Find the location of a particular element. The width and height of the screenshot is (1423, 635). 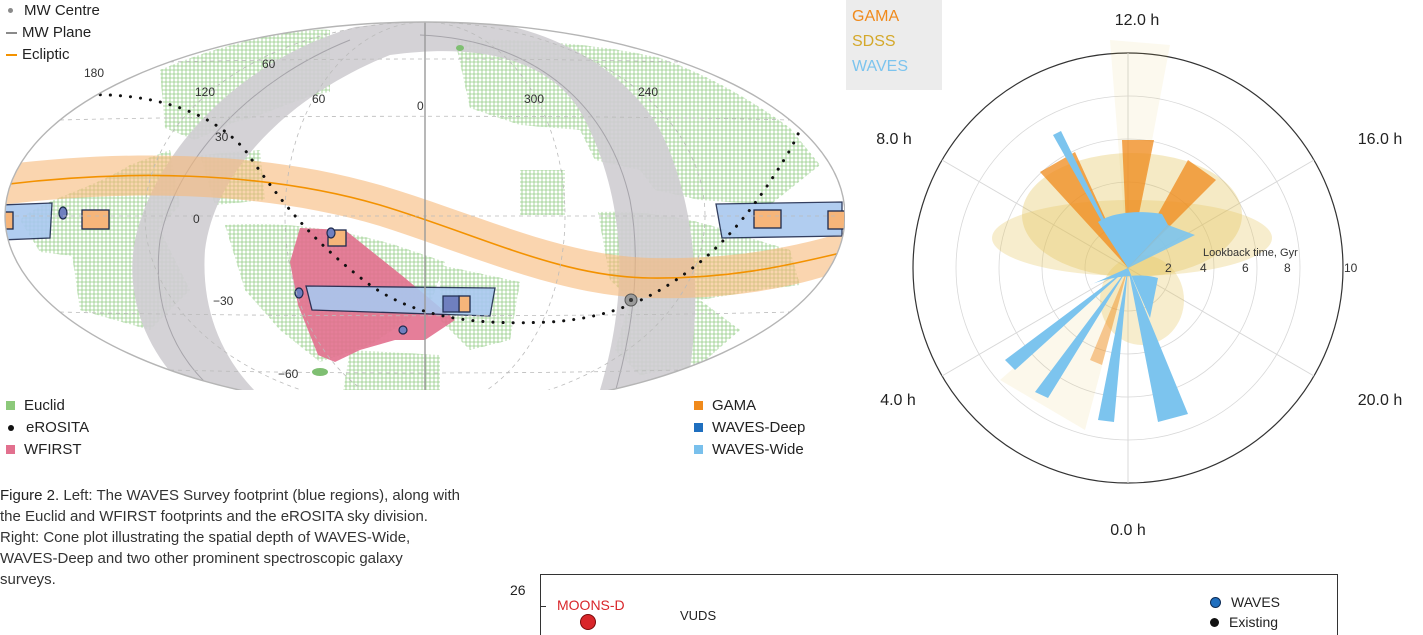

legend-item-existing: Existing is located at coordinates (1244, 622).